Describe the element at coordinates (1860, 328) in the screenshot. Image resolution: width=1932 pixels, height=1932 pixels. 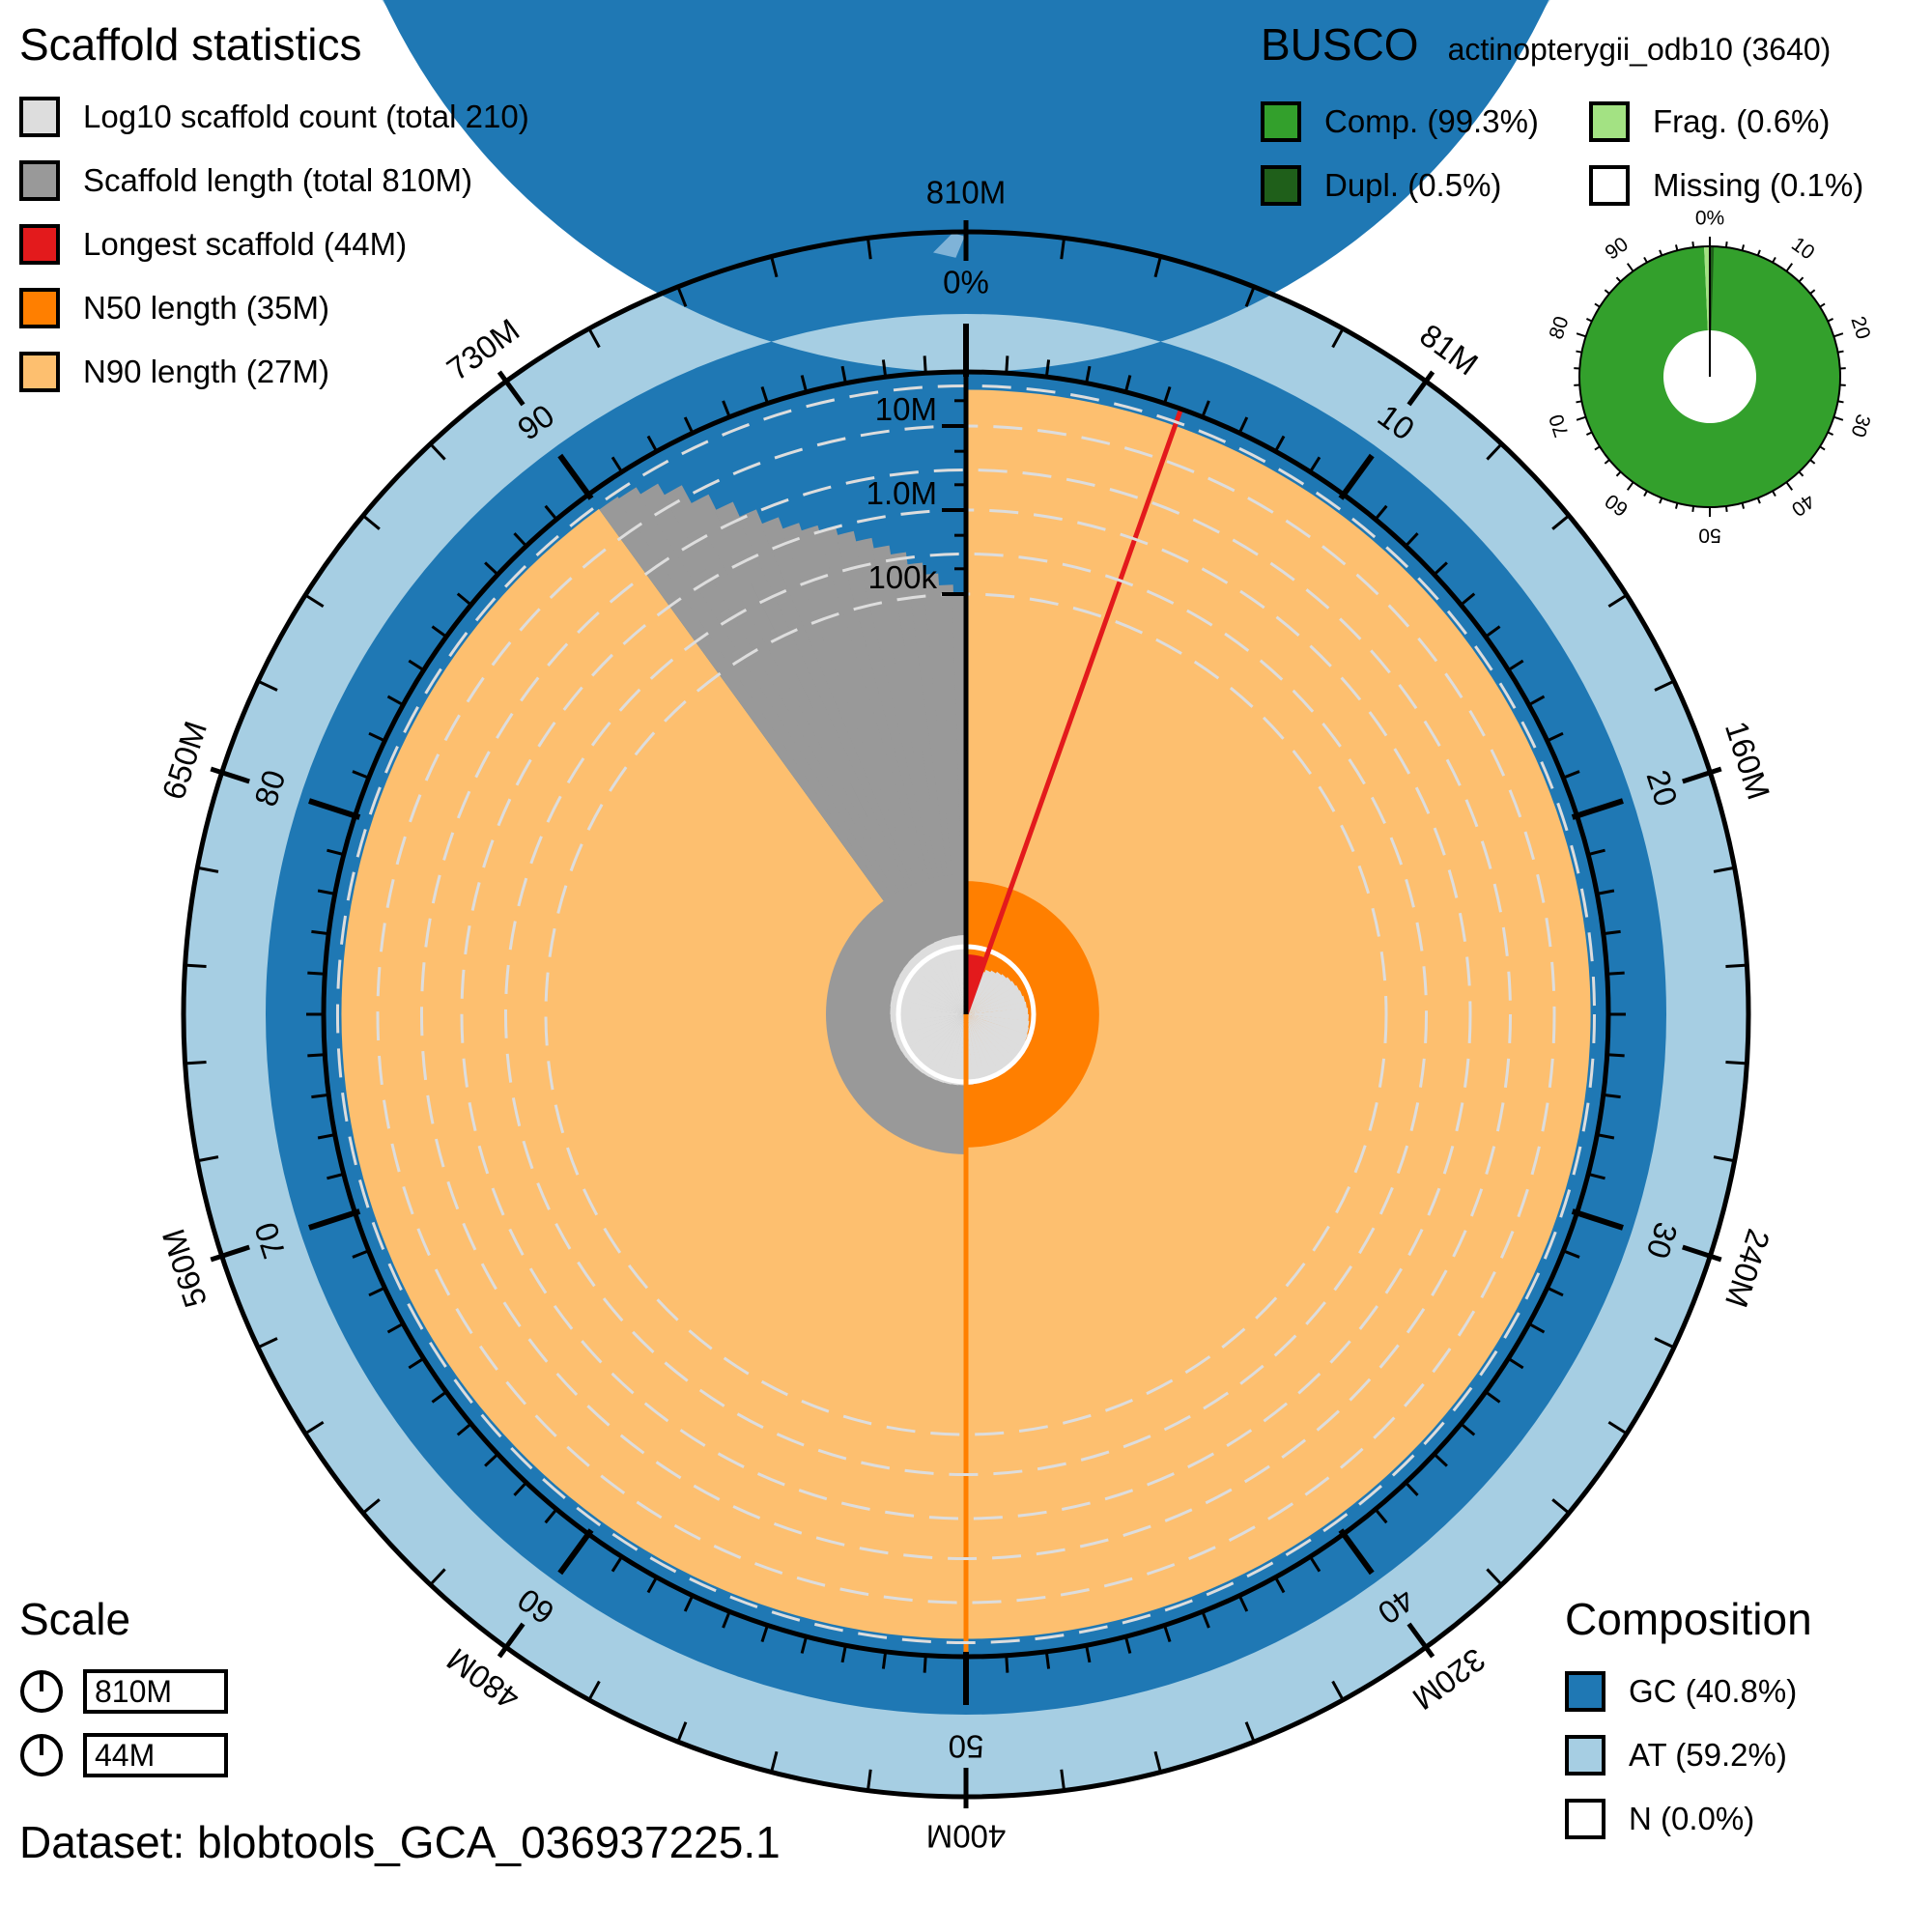
I see `busco-tick-label: 20` at that location.